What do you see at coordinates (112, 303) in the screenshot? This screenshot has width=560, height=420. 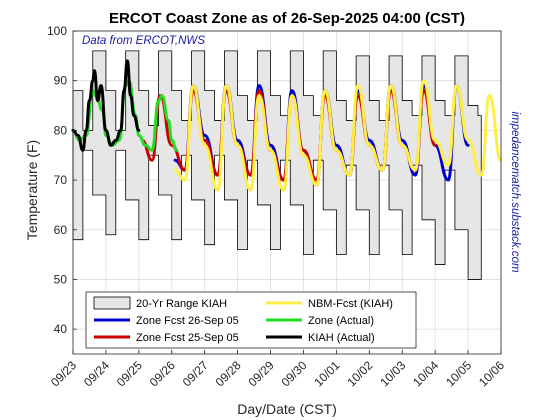 I see `legend-swatch` at bounding box center [112, 303].